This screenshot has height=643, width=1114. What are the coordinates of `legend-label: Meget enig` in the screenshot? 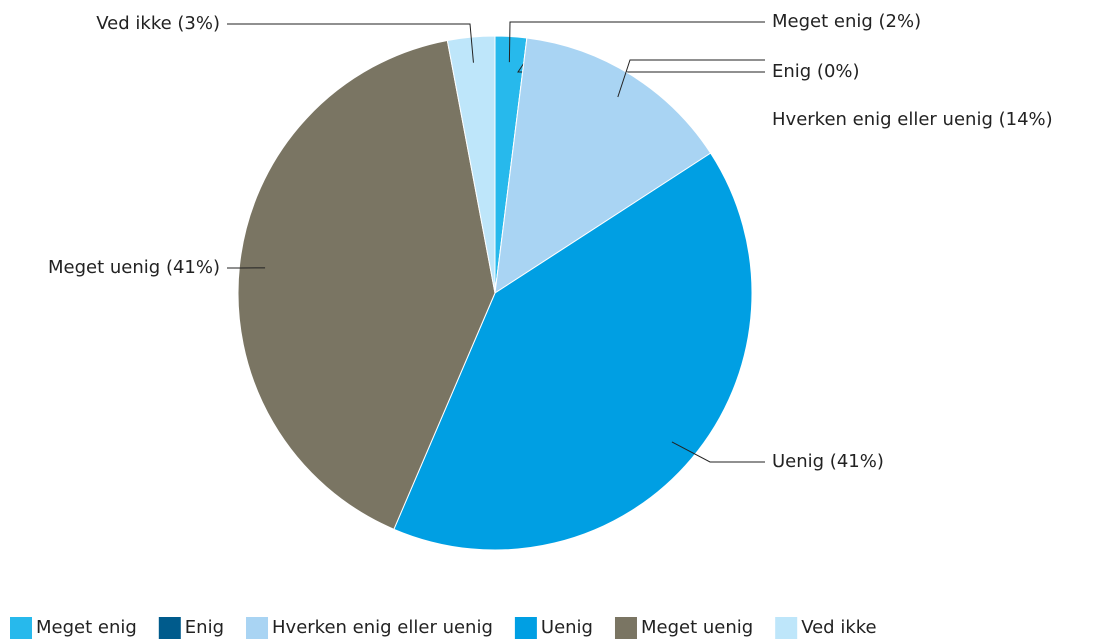 It's located at (86, 627).